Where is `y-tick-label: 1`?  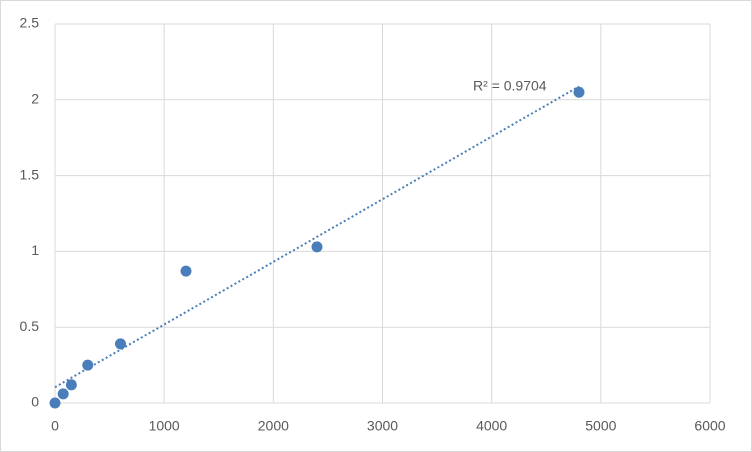 y-tick-label: 1 is located at coordinates (35, 250).